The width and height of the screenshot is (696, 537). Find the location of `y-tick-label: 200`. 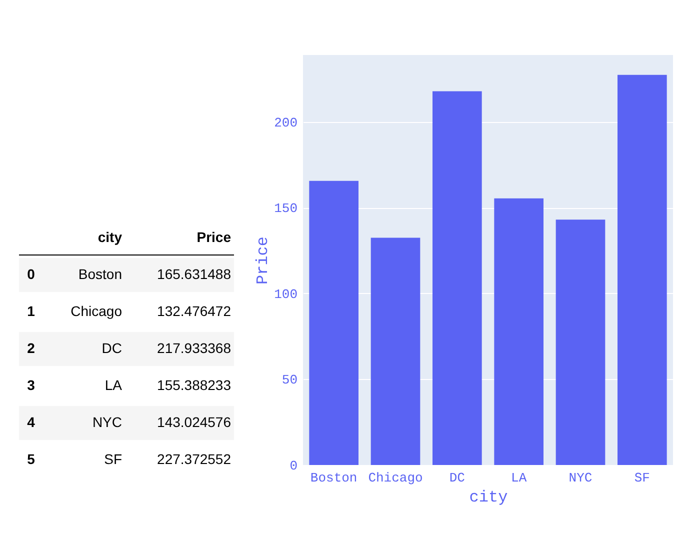

y-tick-label: 200 is located at coordinates (286, 122).